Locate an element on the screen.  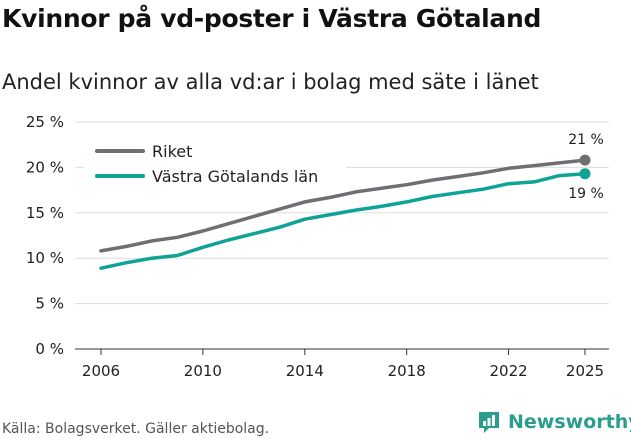
legend-label: Riket is located at coordinates (172, 151).